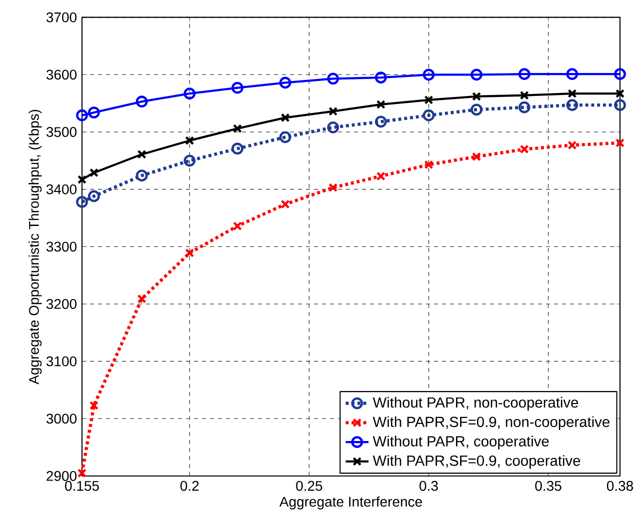 The width and height of the screenshot is (639, 530). I want to click on y-tick-label: 3700, so click(61, 17).